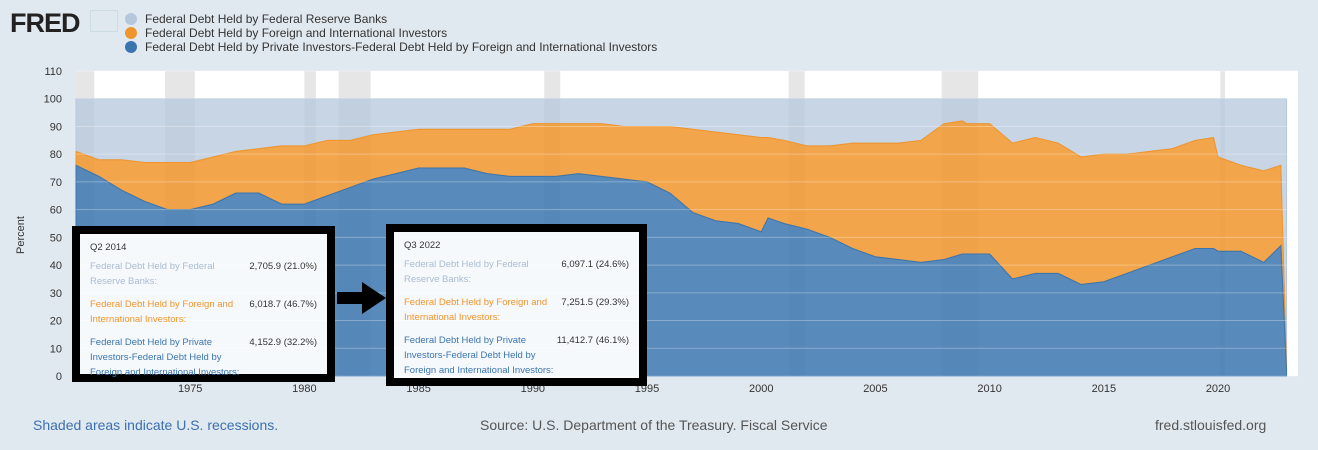 This screenshot has width=1318, height=450. Describe the element at coordinates (104, 21) in the screenshot. I see `chart-logo-icon` at that location.